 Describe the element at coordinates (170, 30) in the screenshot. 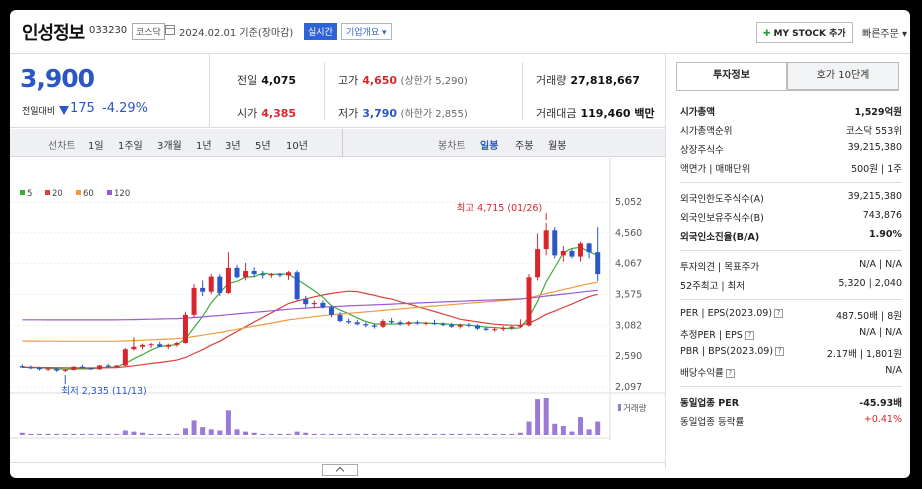

I see `calendar-icon` at that location.